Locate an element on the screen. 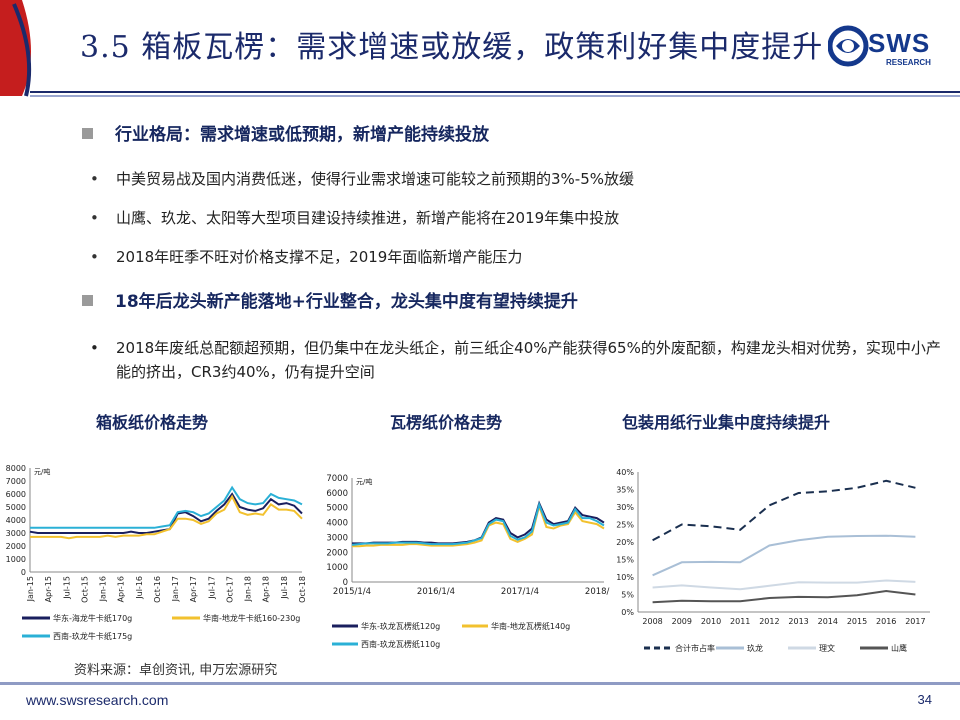  x-tick-label: 2017 is located at coordinates (915, 621).